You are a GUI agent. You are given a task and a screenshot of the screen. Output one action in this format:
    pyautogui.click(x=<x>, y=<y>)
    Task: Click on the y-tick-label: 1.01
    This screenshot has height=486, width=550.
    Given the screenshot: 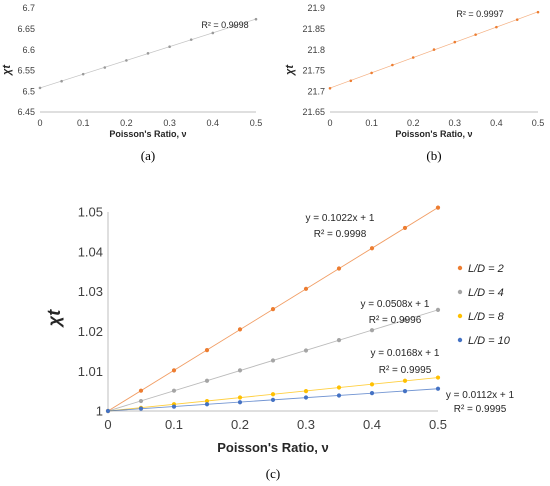 What is the action you would take?
    pyautogui.click(x=90, y=371)
    